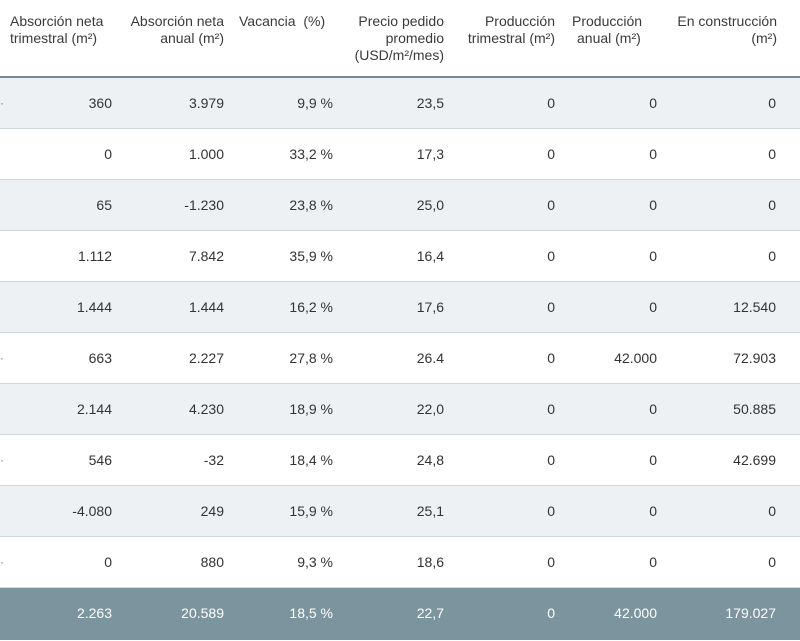 The height and width of the screenshot is (641, 800). I want to click on cell-abs-anual: 1.000, so click(206, 154).